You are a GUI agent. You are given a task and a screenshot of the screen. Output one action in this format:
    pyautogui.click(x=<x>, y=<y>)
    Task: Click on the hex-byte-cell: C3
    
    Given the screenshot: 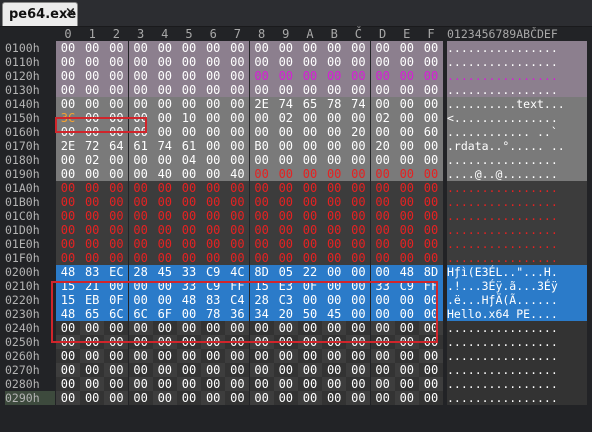 What is the action you would take?
    pyautogui.click(x=285, y=300)
    